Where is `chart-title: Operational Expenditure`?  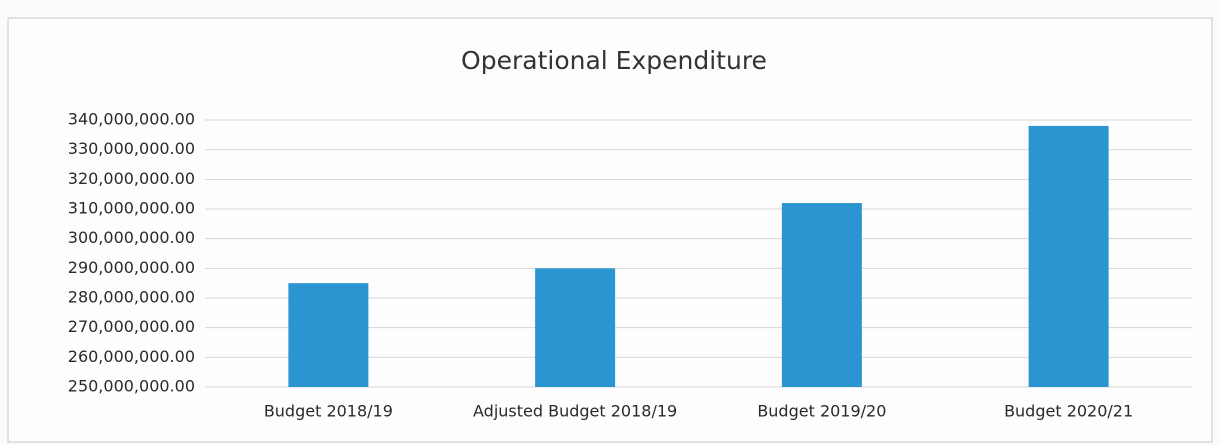
chart-title: Operational Expenditure is located at coordinates (614, 60).